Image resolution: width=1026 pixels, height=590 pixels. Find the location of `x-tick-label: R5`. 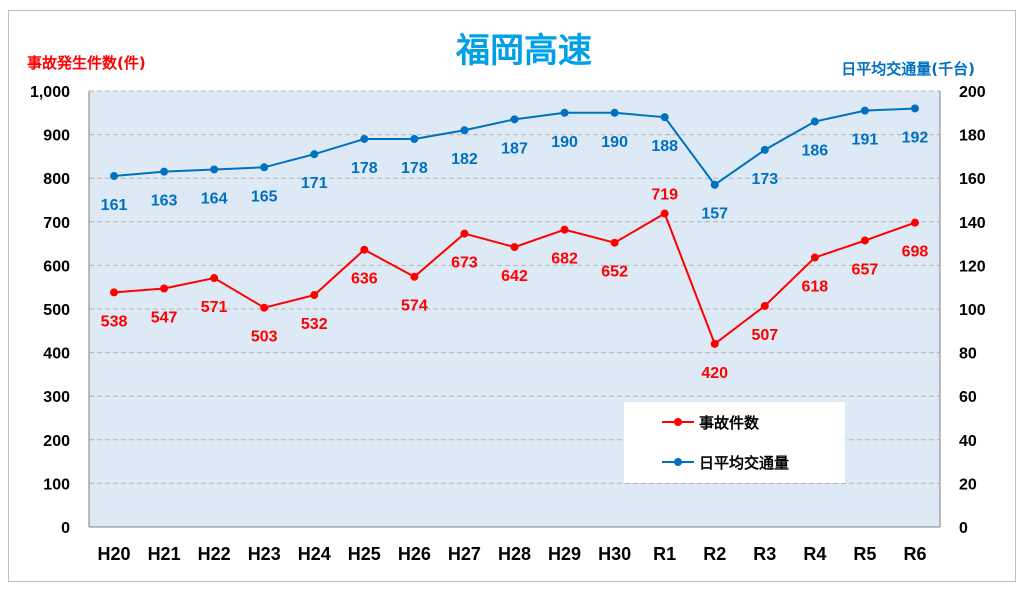

x-tick-label: R5 is located at coordinates (864, 554).